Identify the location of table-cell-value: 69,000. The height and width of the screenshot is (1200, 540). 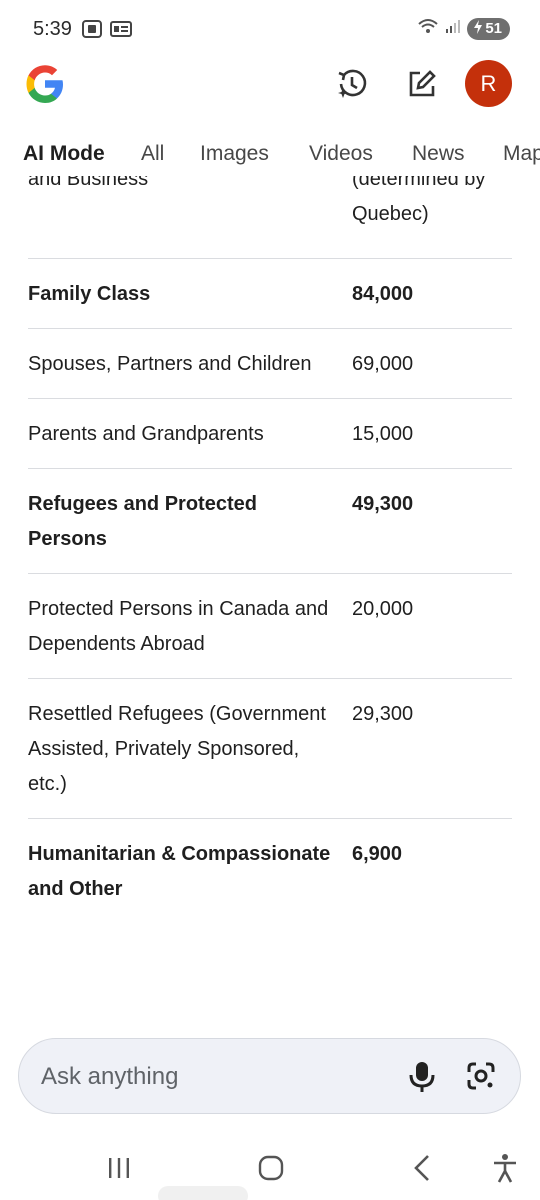
(383, 364).